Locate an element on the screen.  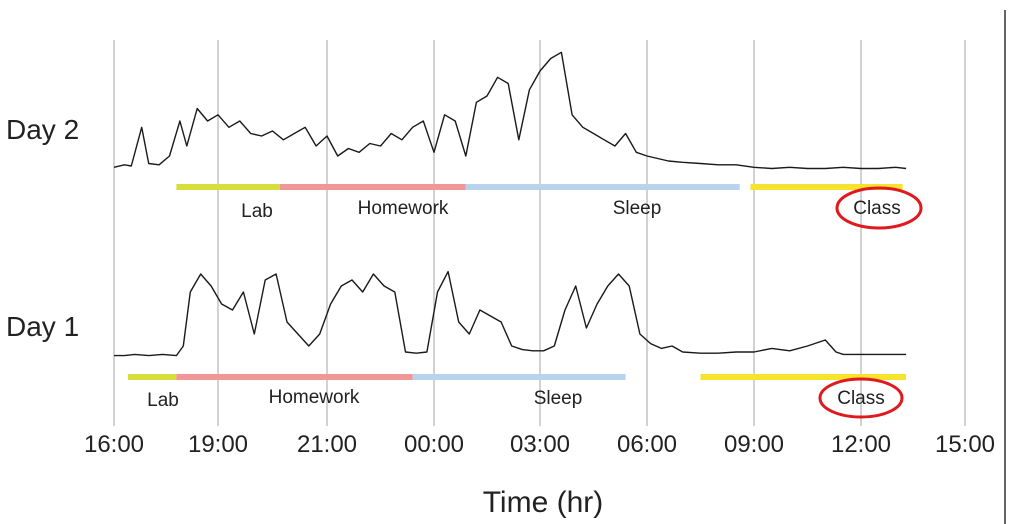
x-tick-label: 12:00 is located at coordinates (861, 444).